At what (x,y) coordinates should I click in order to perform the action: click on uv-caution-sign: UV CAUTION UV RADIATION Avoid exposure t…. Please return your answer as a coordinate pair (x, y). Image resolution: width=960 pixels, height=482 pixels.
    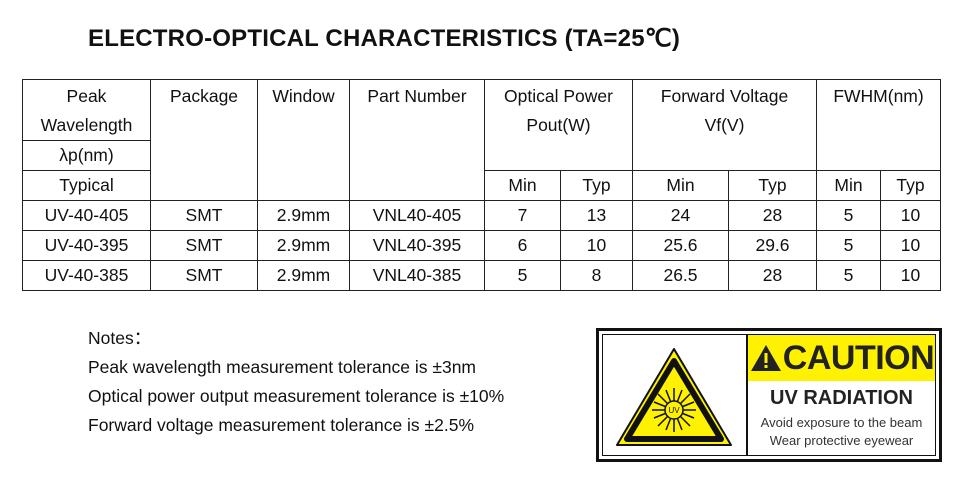
    Looking at the image, I should click on (769, 395).